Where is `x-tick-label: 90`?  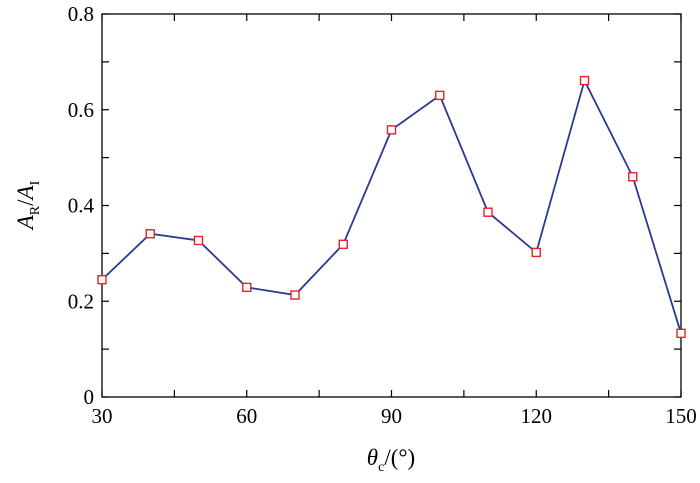
x-tick-label: 90 is located at coordinates (391, 416).